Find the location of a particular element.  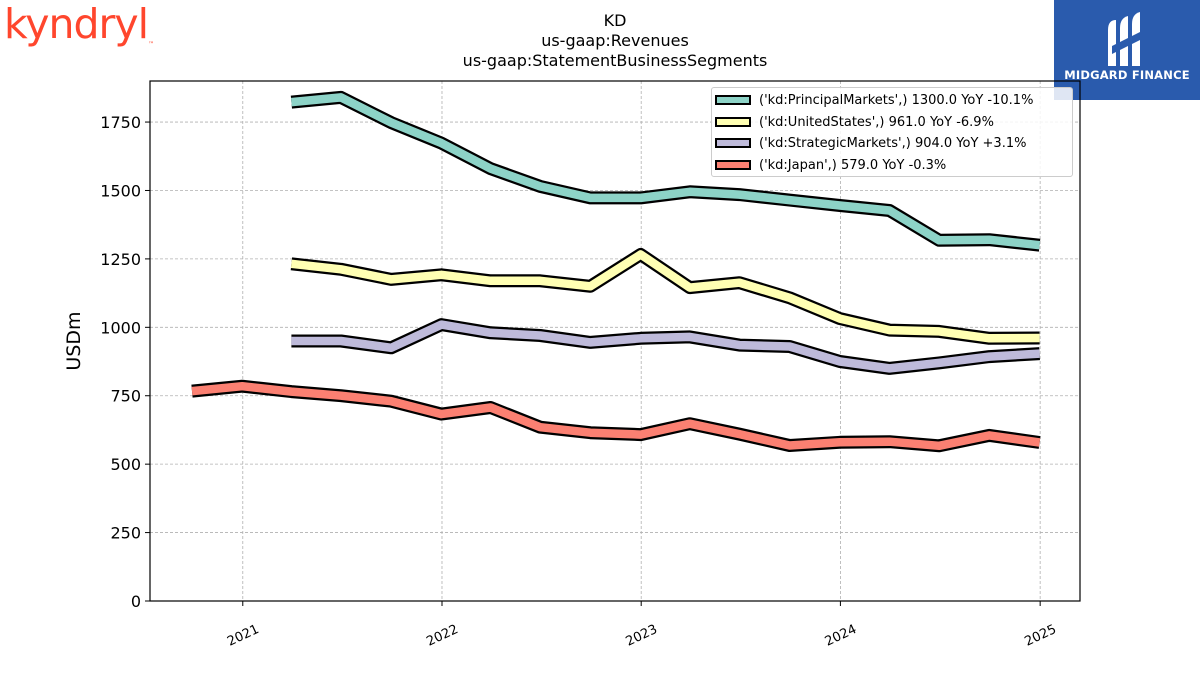

y-tick-label: 1000 is located at coordinates (120, 327).